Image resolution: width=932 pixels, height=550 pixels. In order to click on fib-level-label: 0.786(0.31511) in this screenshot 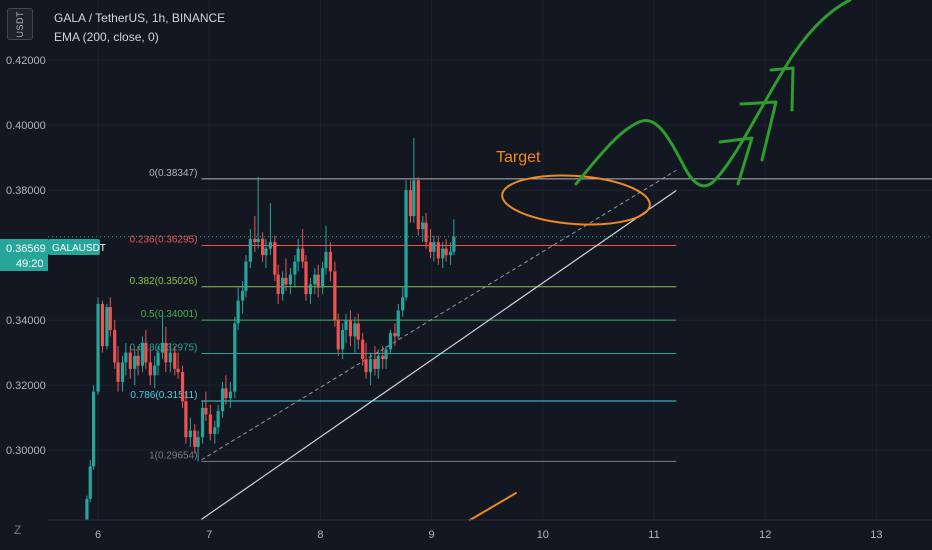, I will do `click(163, 395)`.